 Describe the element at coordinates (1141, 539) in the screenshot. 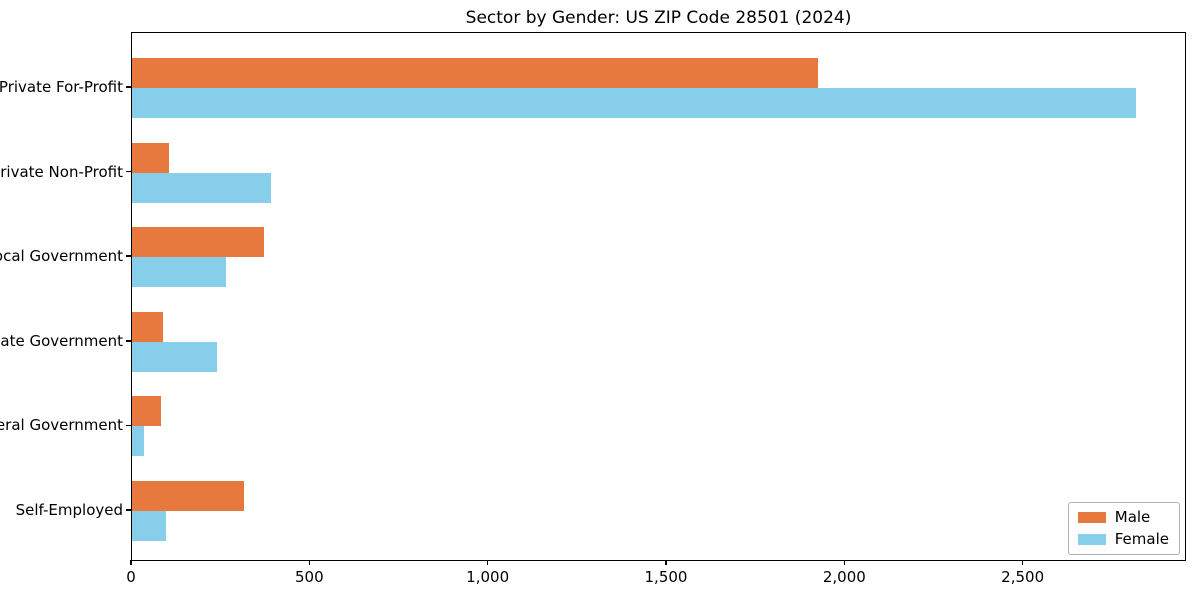

I see `legend-label-female: Female` at that location.